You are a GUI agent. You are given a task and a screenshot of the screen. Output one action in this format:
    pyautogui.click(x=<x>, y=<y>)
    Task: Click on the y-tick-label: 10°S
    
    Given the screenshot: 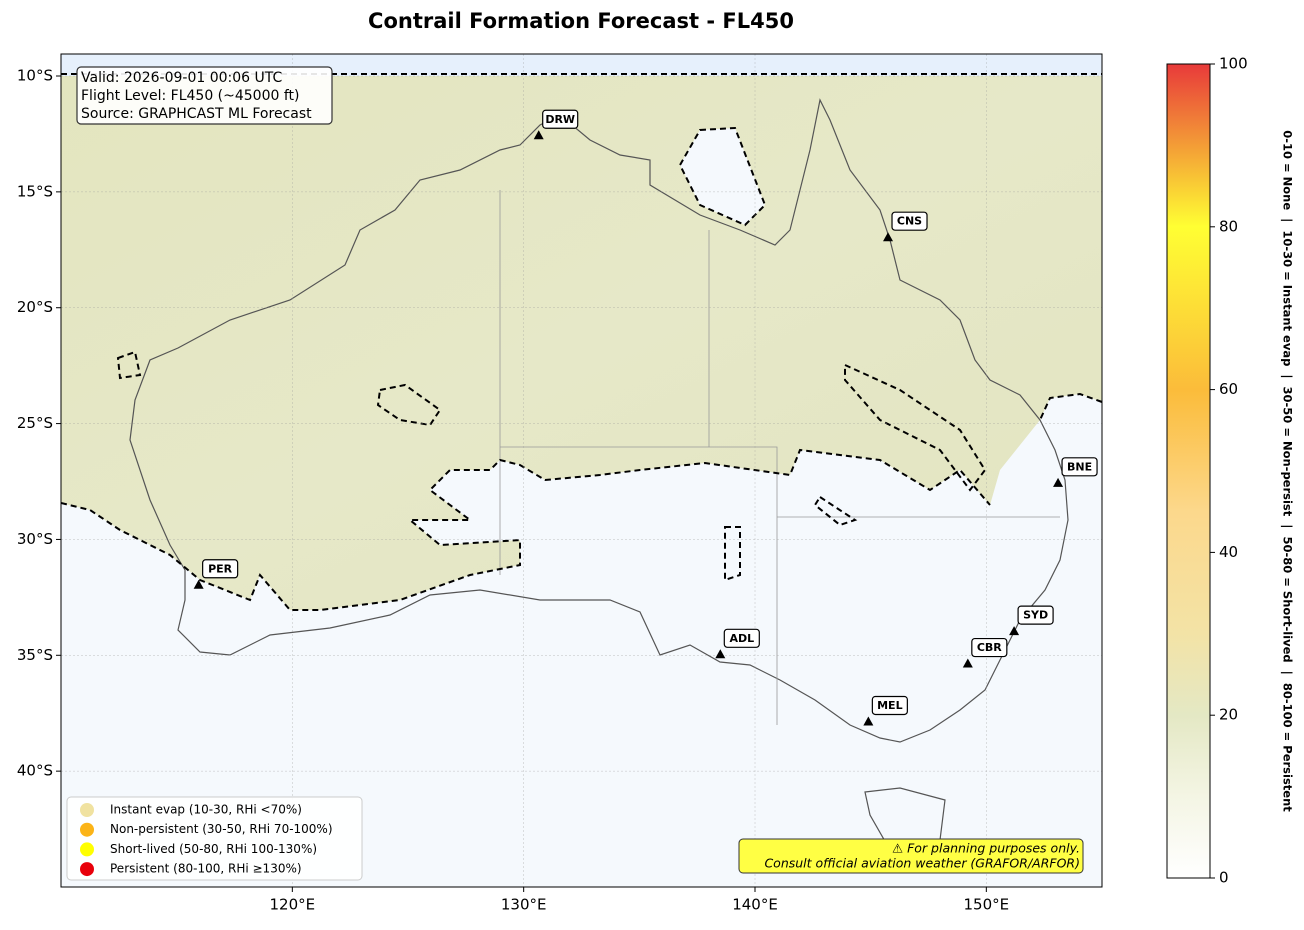 What is the action you would take?
    pyautogui.click(x=35, y=76)
    